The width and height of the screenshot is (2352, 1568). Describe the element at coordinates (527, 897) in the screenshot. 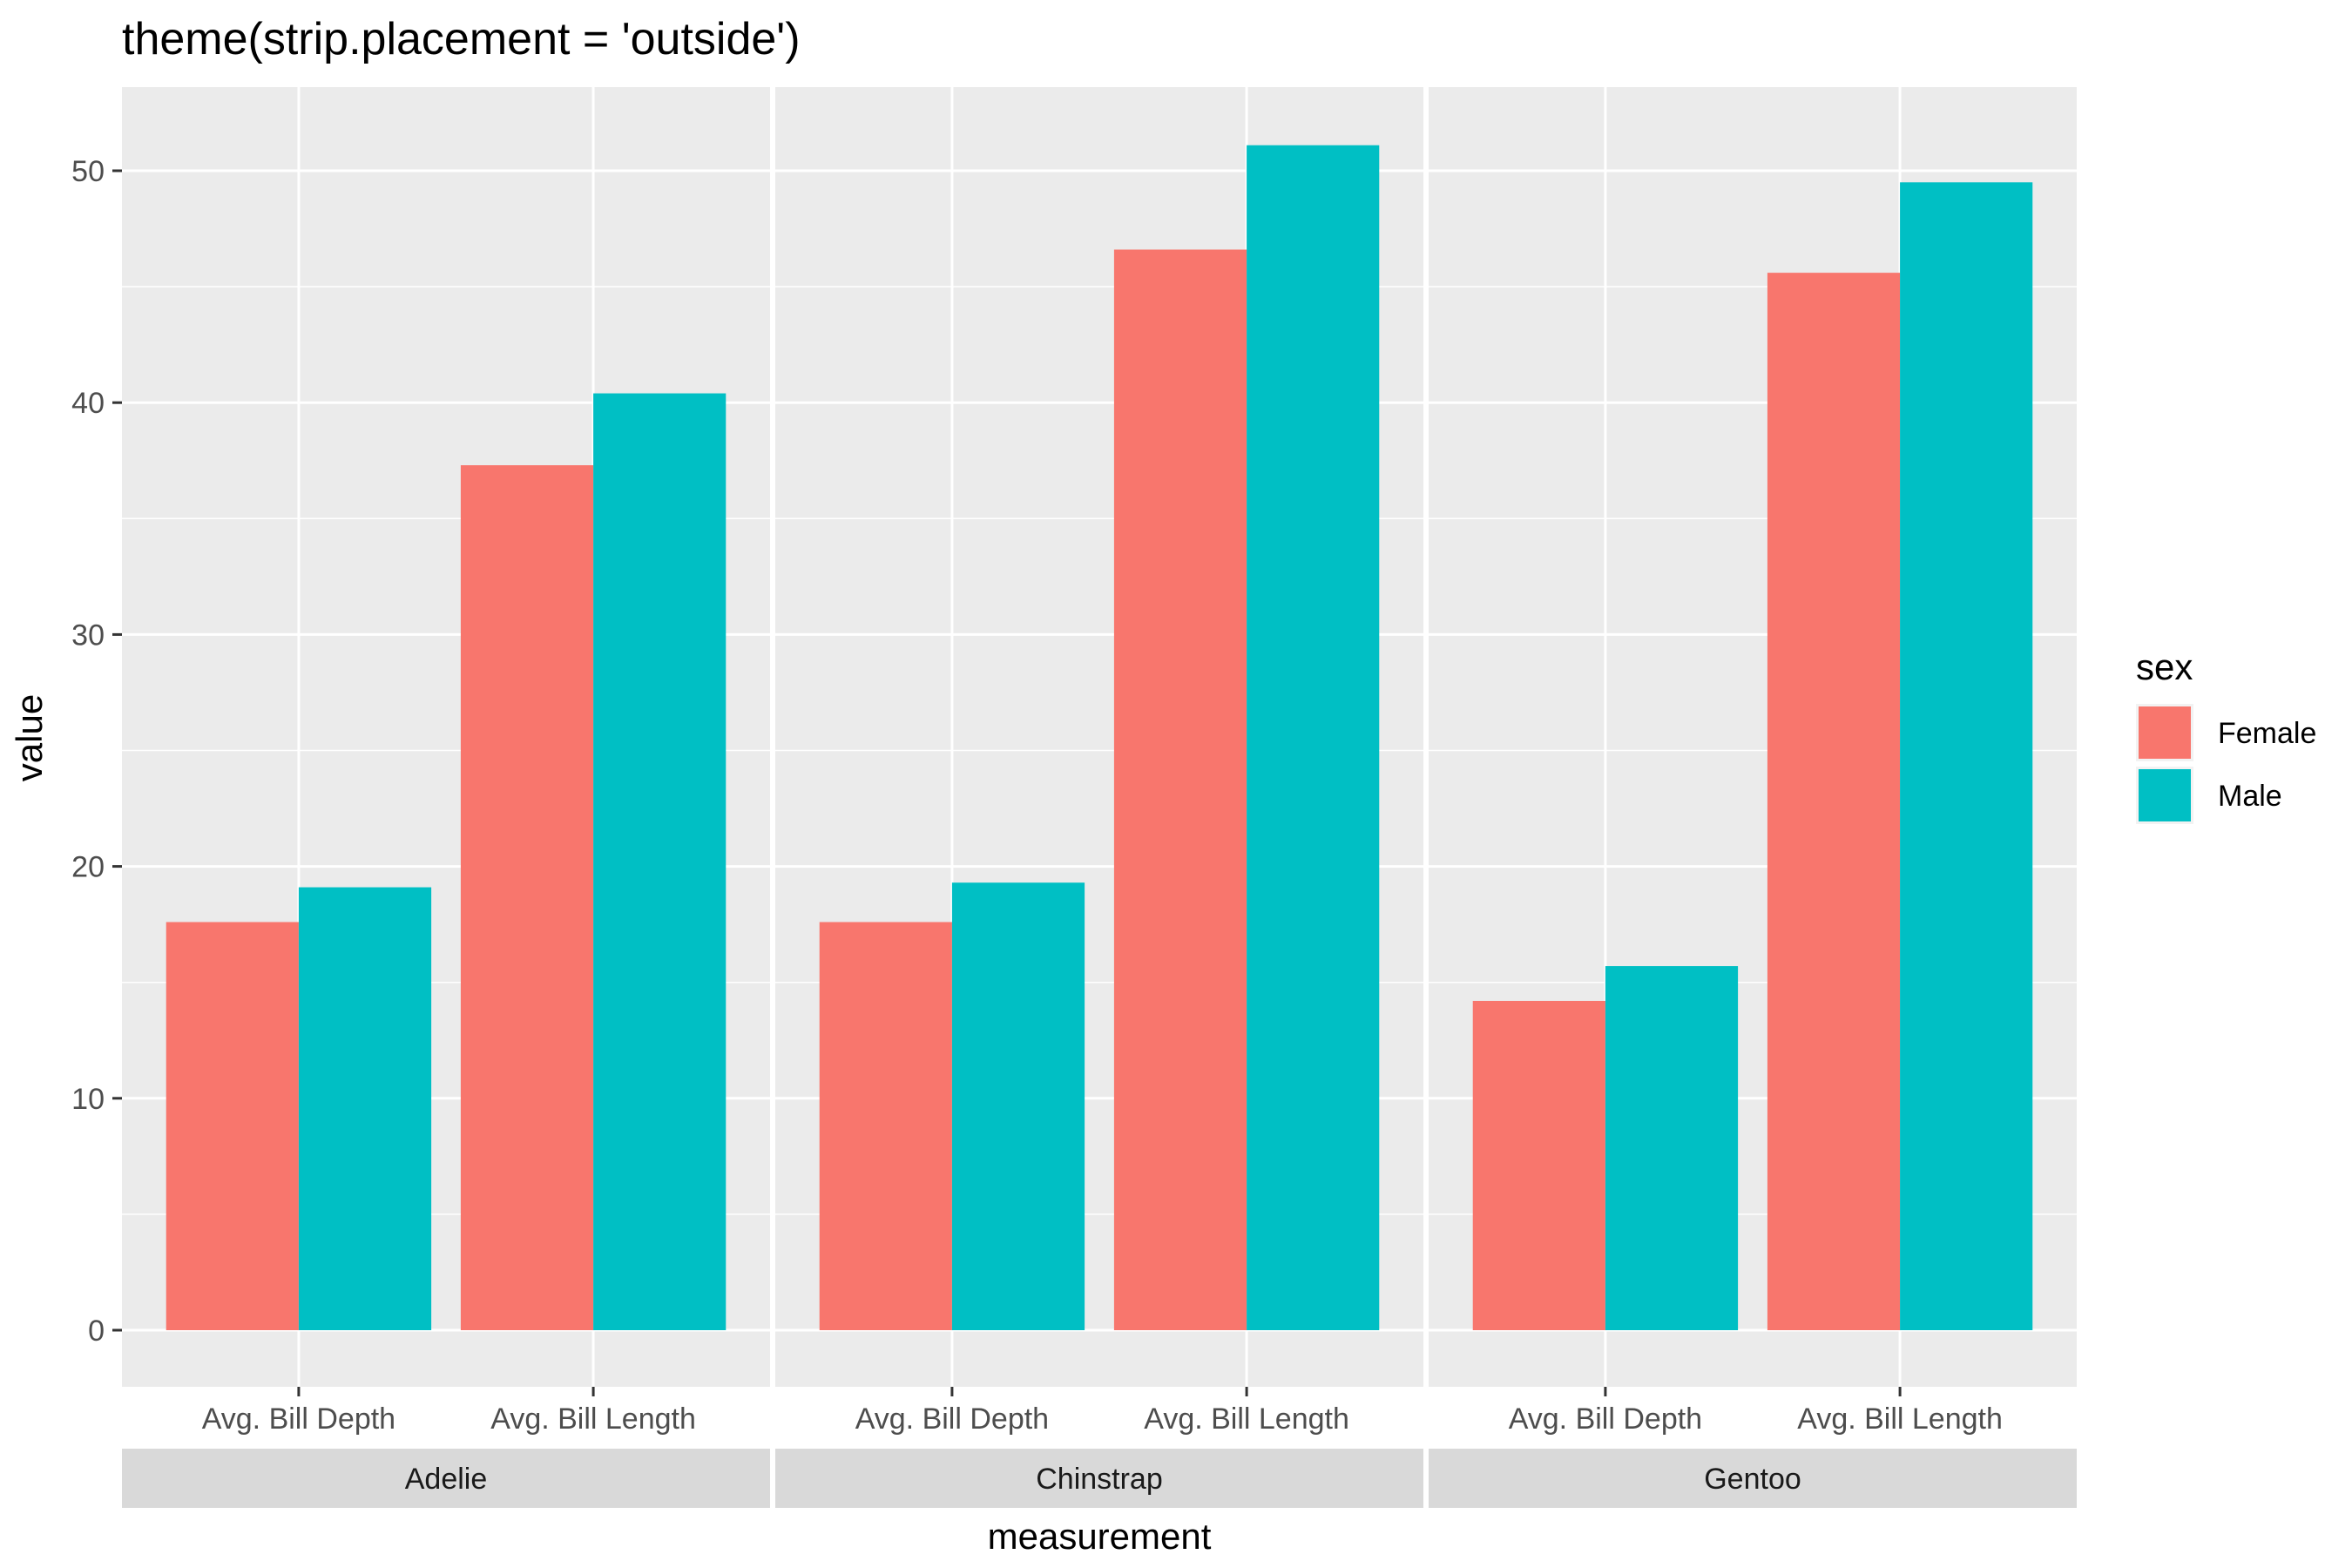

I see `bar-female-adelie-length` at that location.